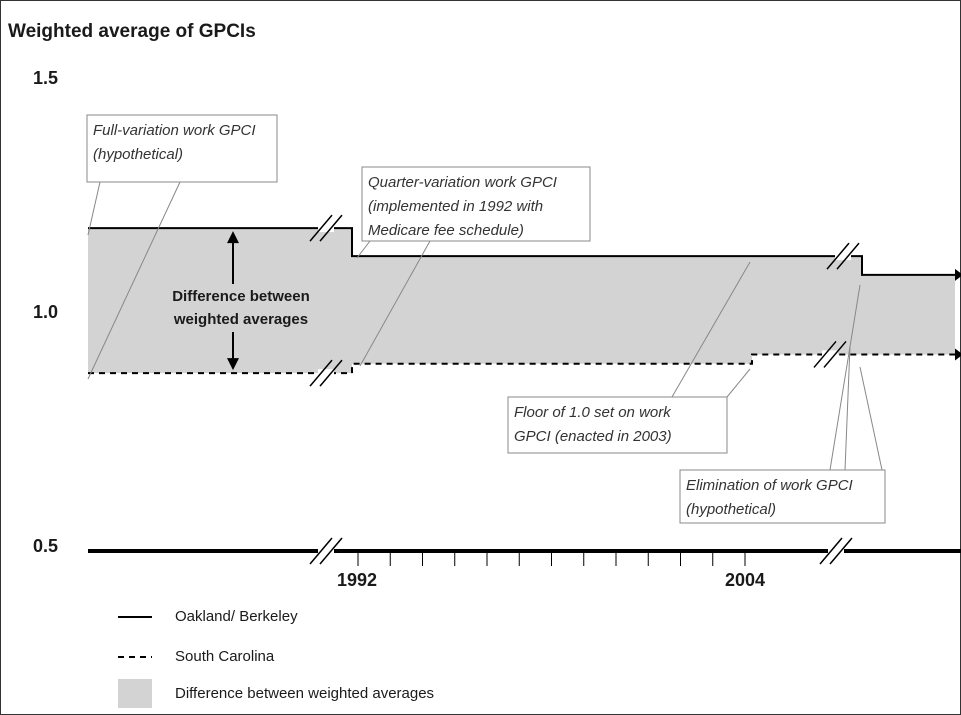 The width and height of the screenshot is (961, 715). What do you see at coordinates (241, 308) in the screenshot?
I see `label-bg` at bounding box center [241, 308].